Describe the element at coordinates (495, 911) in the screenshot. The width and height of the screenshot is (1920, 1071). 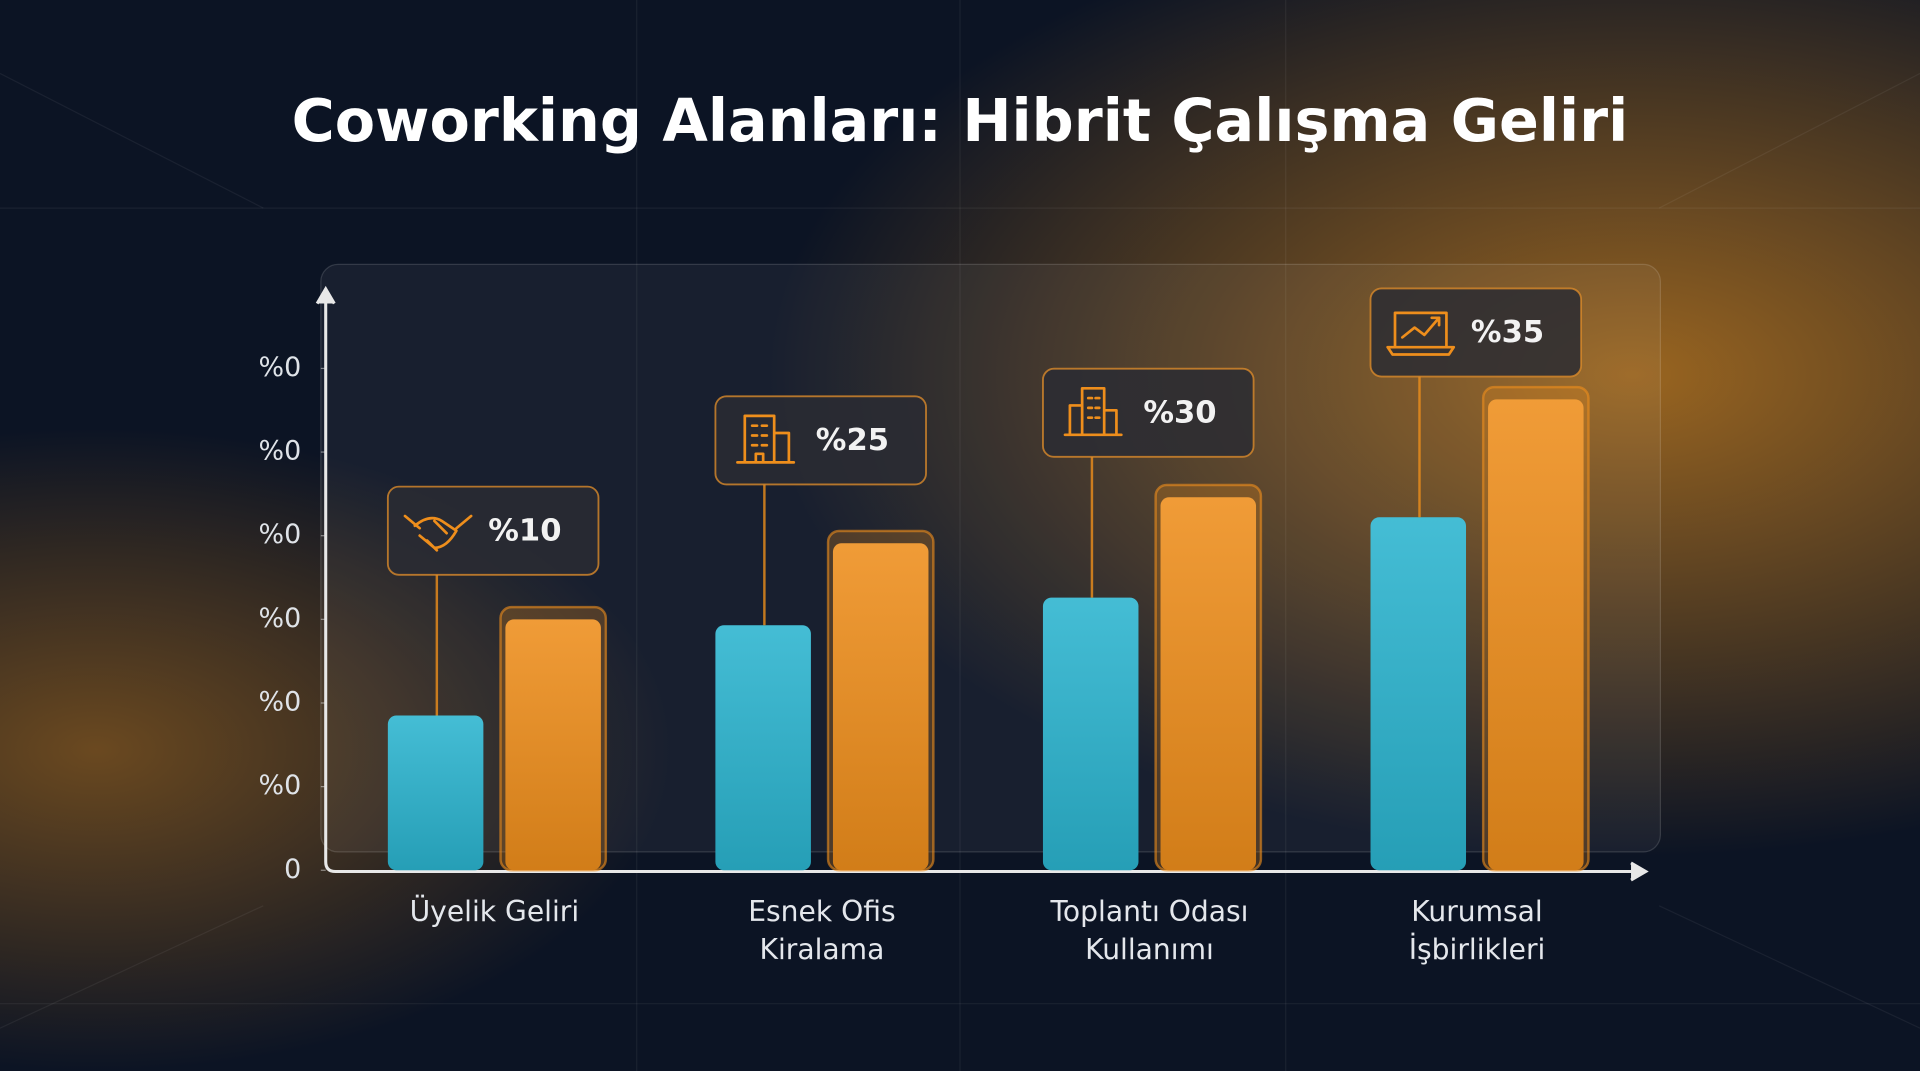
I see `x-tick-label: Üyelik Geliri` at that location.